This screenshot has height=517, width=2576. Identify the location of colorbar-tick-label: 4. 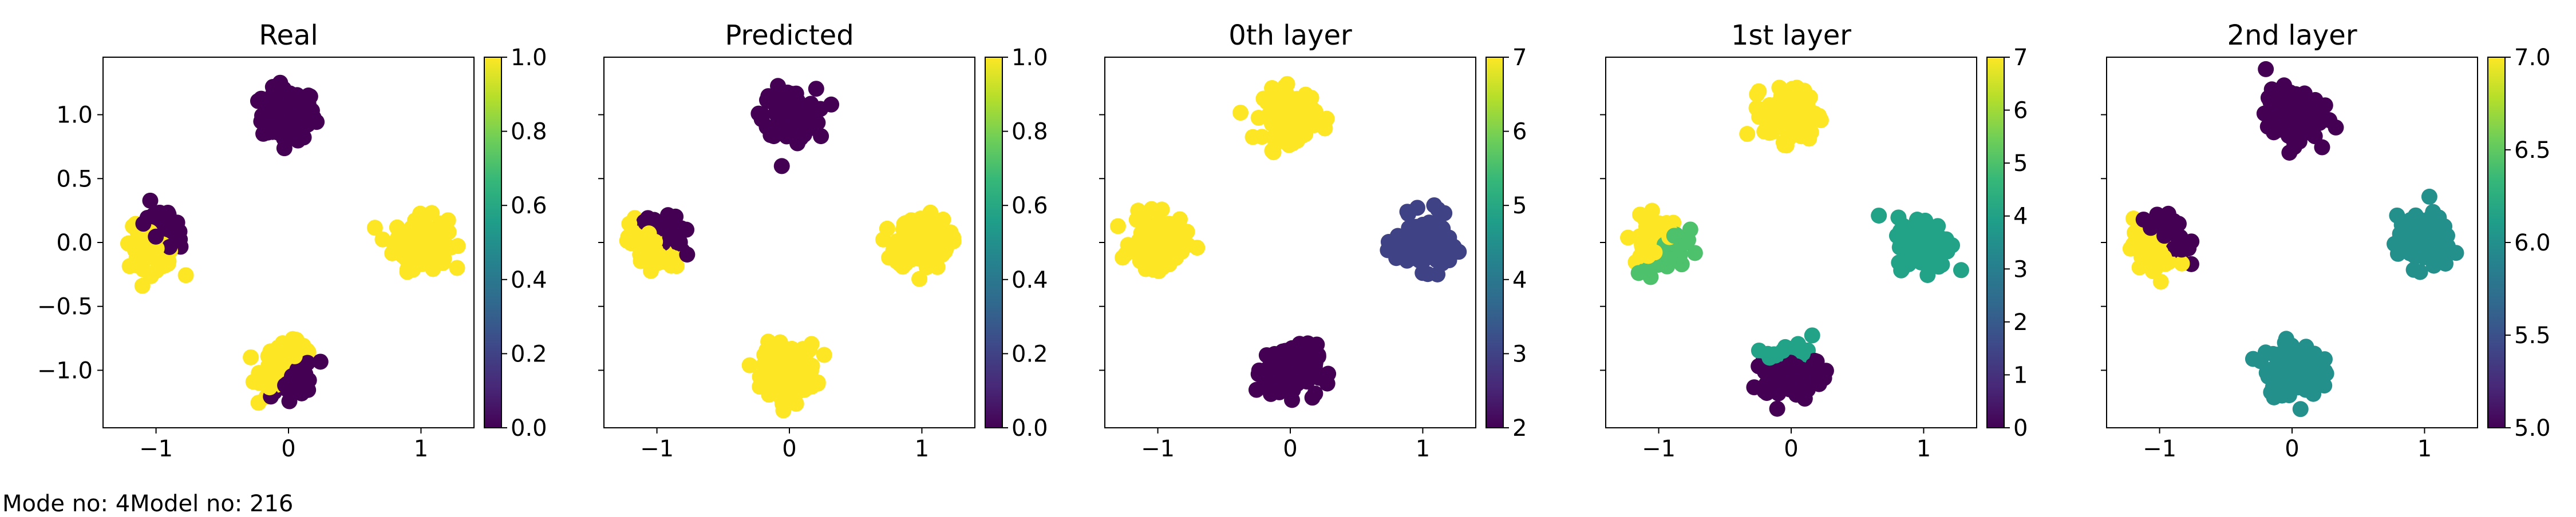
(2020, 217).